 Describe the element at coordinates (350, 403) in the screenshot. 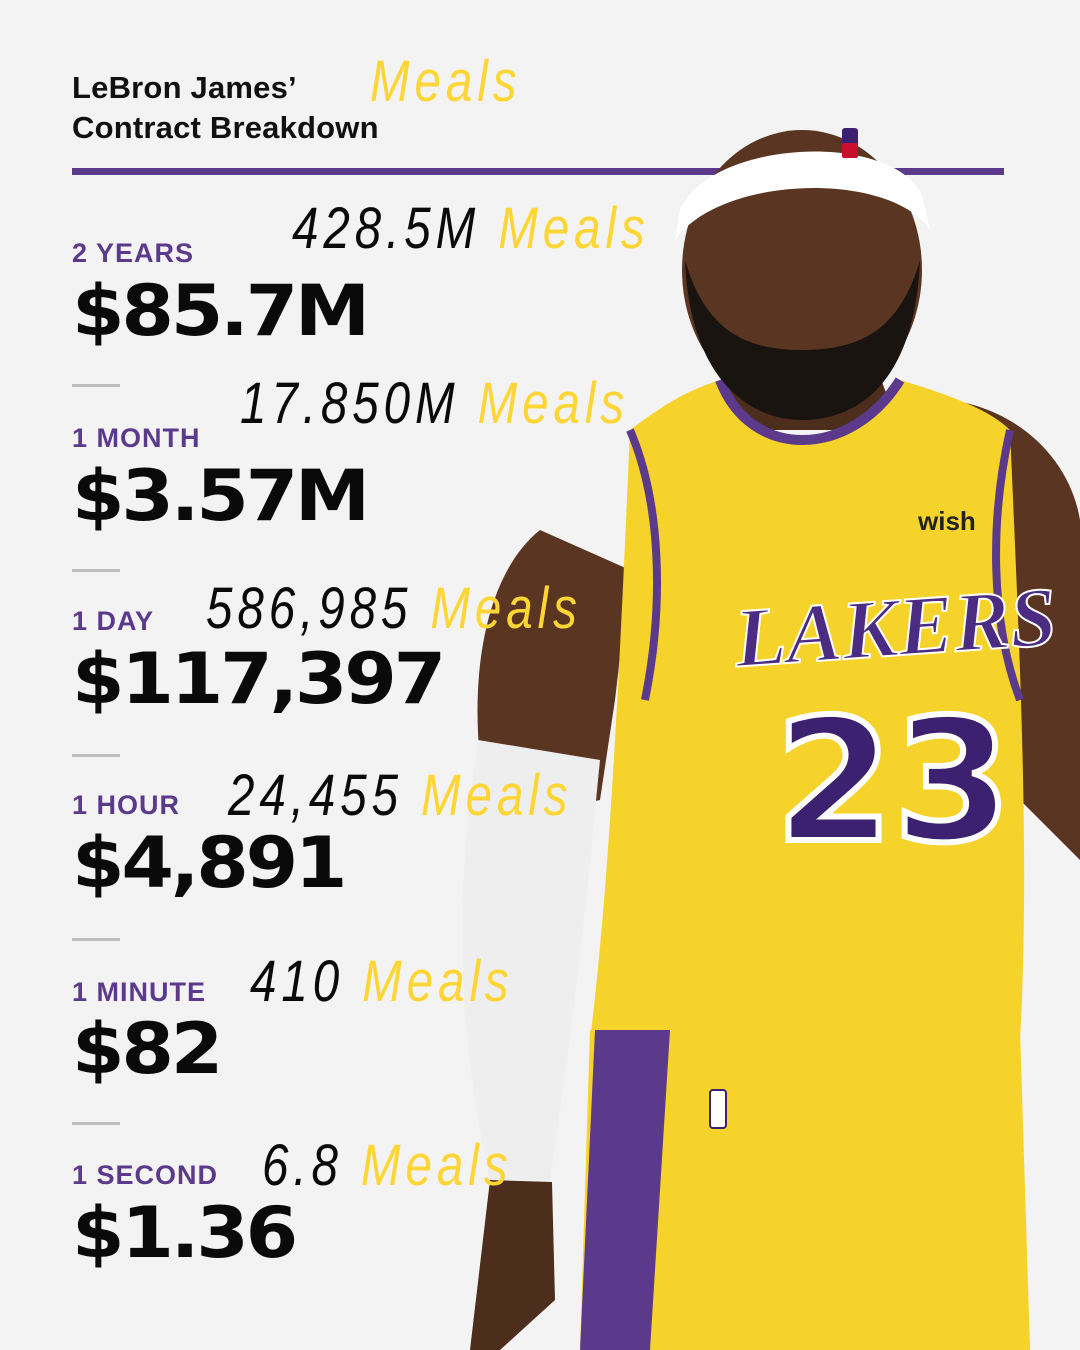

I see `meals-number: 17.850M` at that location.